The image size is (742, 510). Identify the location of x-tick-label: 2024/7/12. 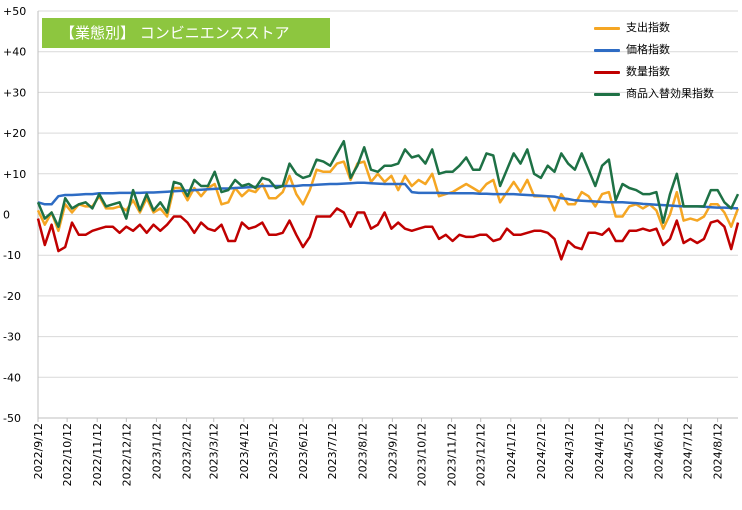
(688, 451).